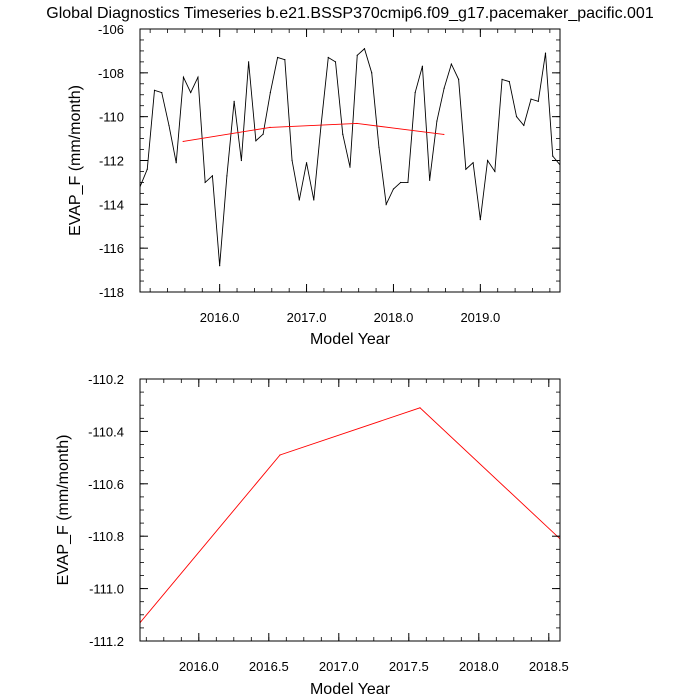  I want to click on y-tick-label: -111.2, so click(106, 641).